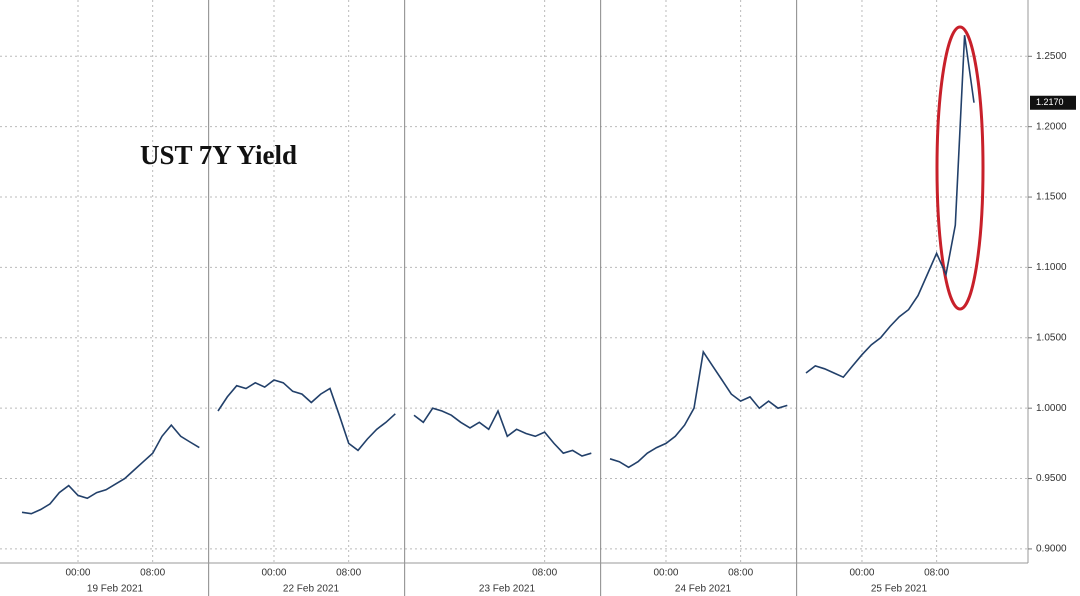 The height and width of the screenshot is (596, 1080). Describe the element at coordinates (1051, 478) in the screenshot. I see `y-tick-label: 0.9500` at that location.